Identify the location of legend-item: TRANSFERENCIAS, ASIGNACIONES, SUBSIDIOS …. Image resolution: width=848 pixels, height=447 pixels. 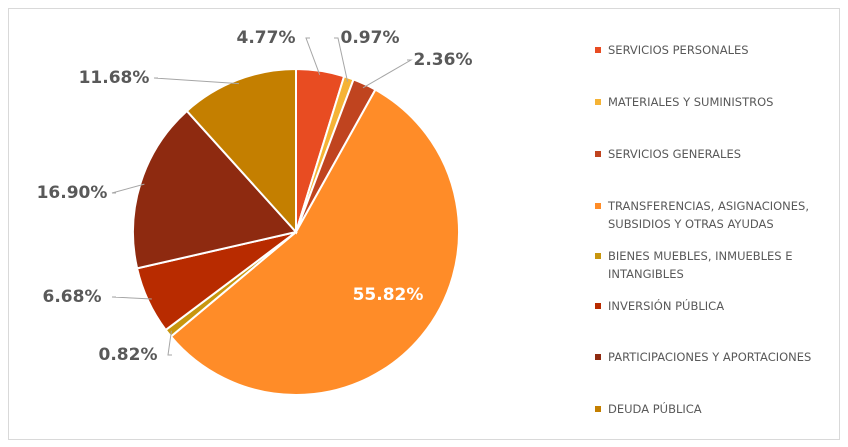
(717, 215).